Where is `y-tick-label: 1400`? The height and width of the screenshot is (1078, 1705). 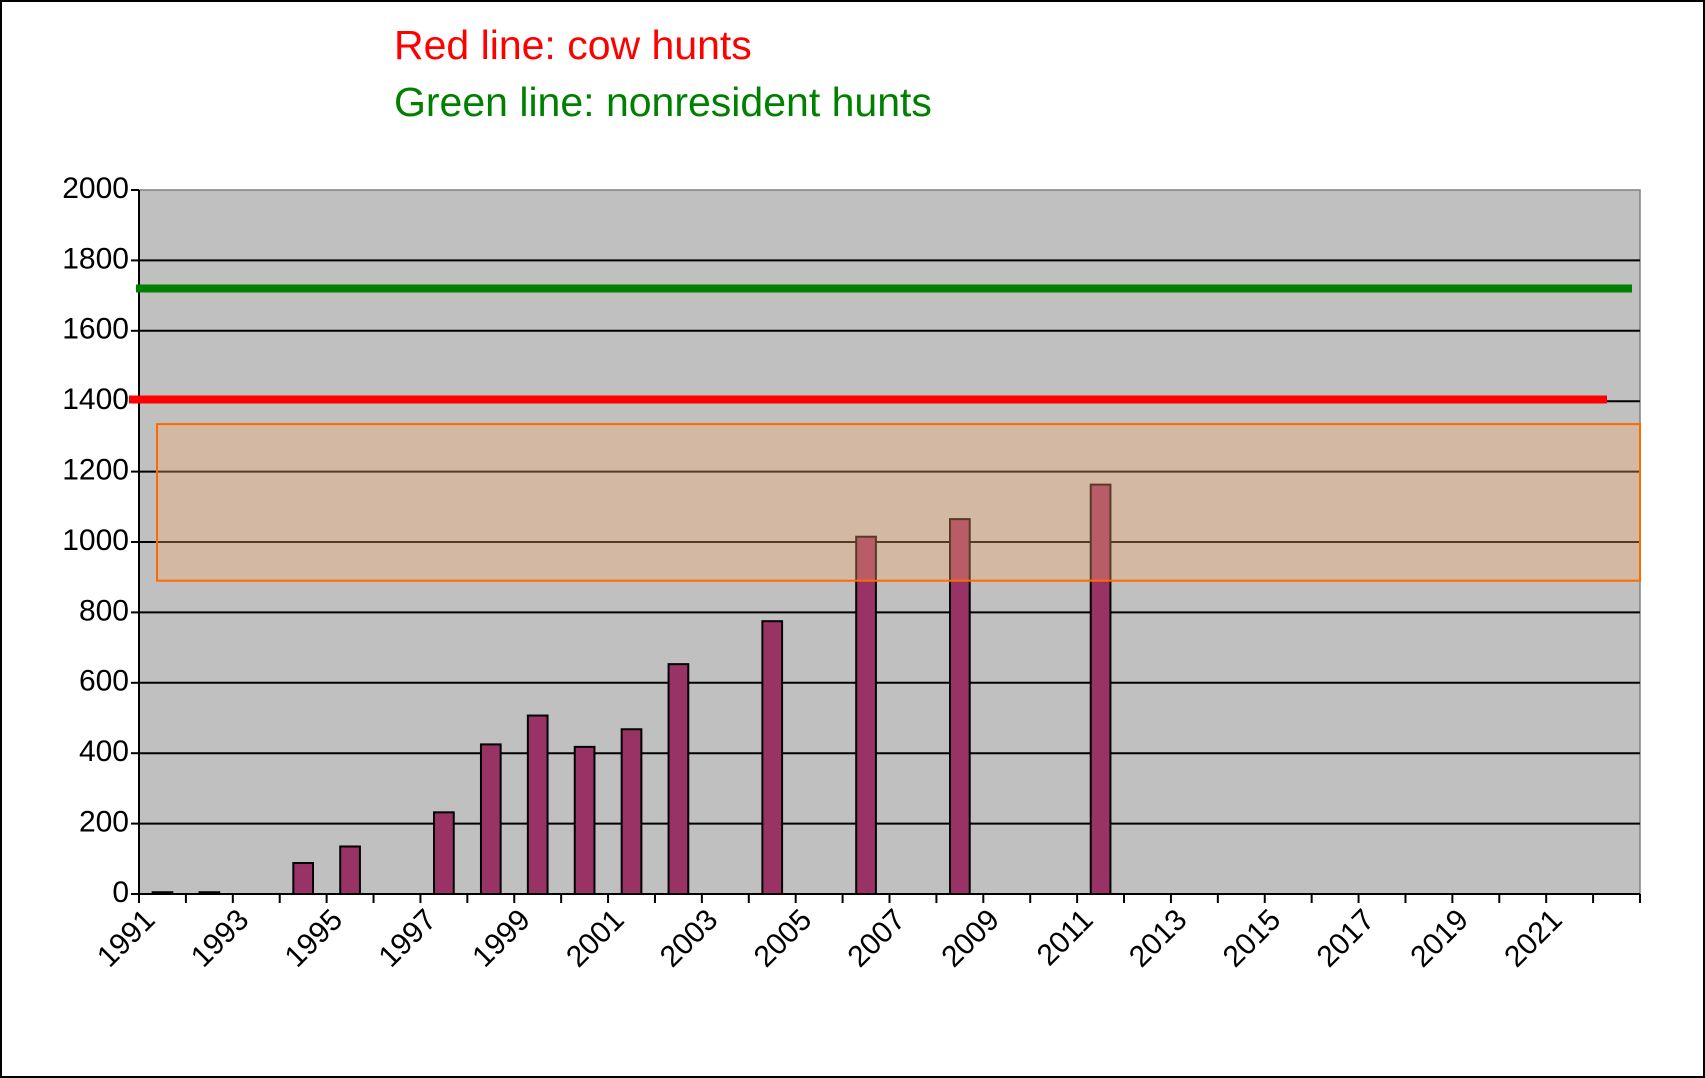
y-tick-label: 1400 is located at coordinates (95, 399).